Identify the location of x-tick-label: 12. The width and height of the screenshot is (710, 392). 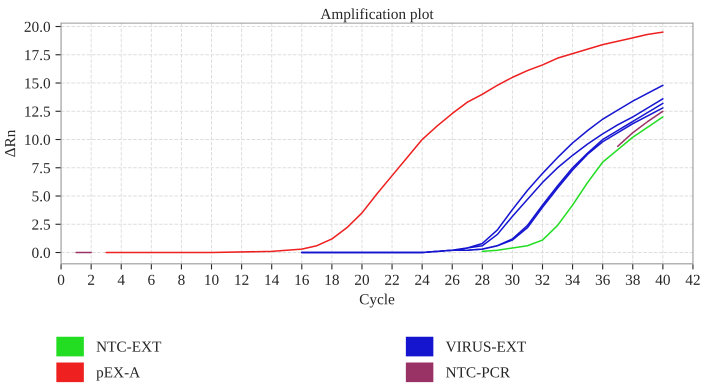
(241, 279).